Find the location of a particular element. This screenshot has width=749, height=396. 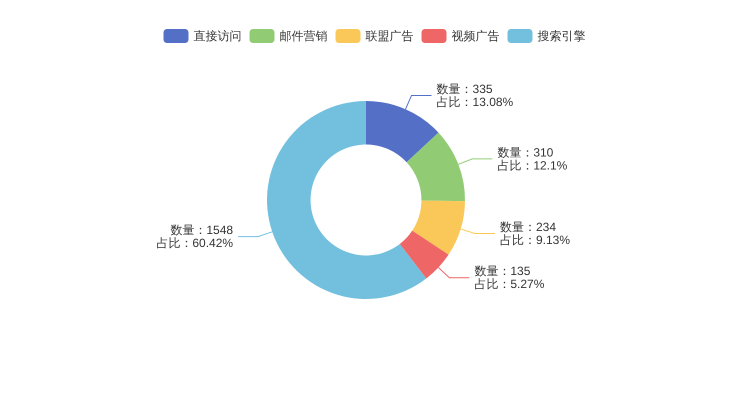

legend-label: 视频广告 is located at coordinates (476, 36).